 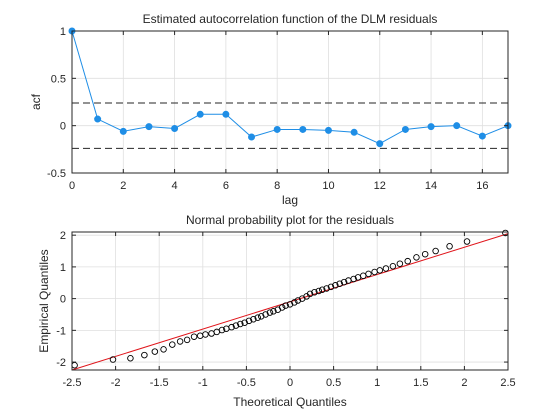 I want to click on acf-xtick-label: 0, so click(x=72, y=186).